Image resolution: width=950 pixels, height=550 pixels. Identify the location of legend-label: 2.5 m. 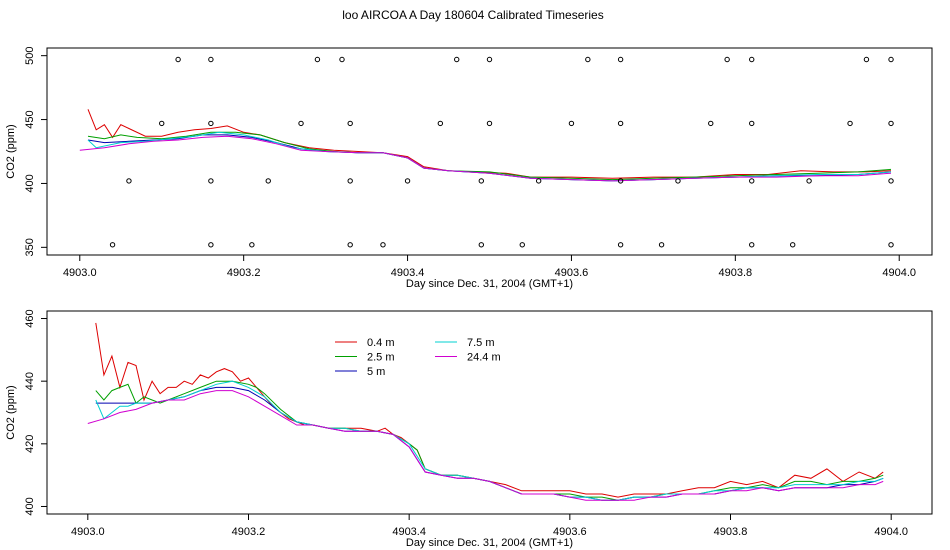
(381, 358).